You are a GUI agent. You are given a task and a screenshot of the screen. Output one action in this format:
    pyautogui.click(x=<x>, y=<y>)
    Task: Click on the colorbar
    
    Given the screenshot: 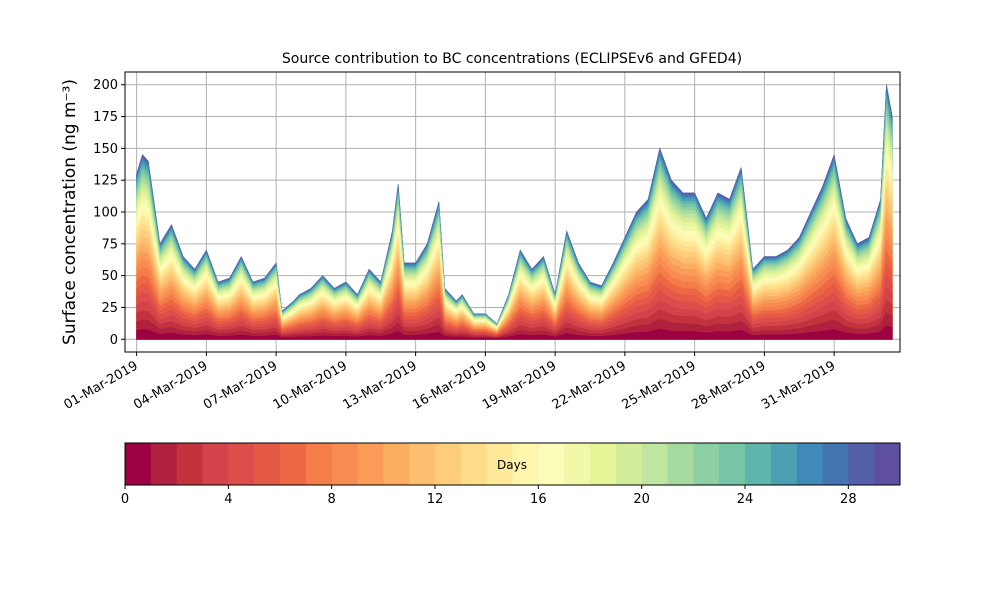 What is the action you would take?
    pyautogui.click(x=512, y=464)
    